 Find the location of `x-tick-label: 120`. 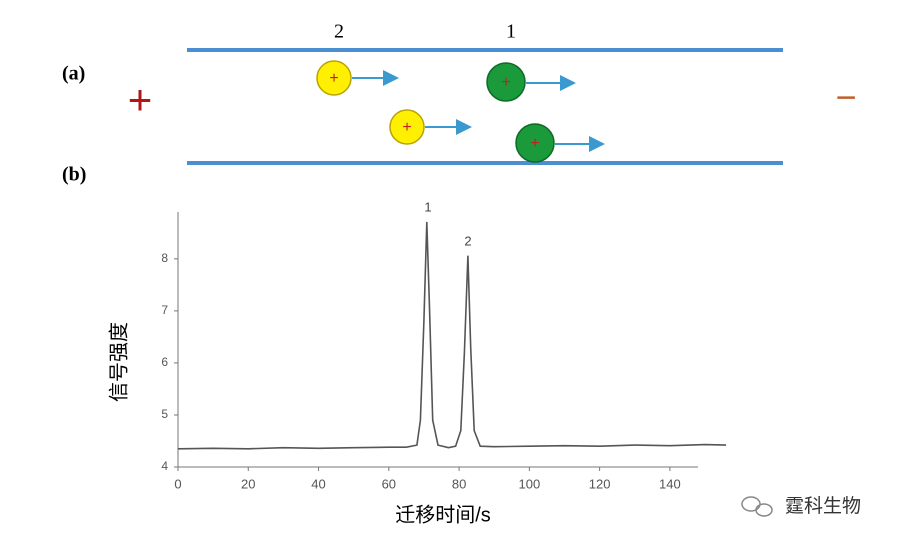

x-tick-label: 120 is located at coordinates (600, 483).